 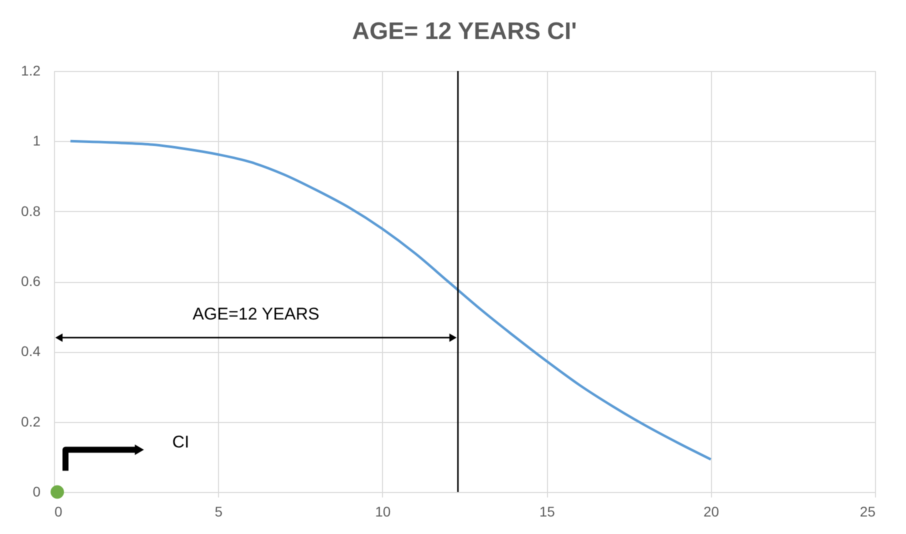 What do you see at coordinates (36, 140) in the screenshot?
I see `y-tick-label: 1` at bounding box center [36, 140].